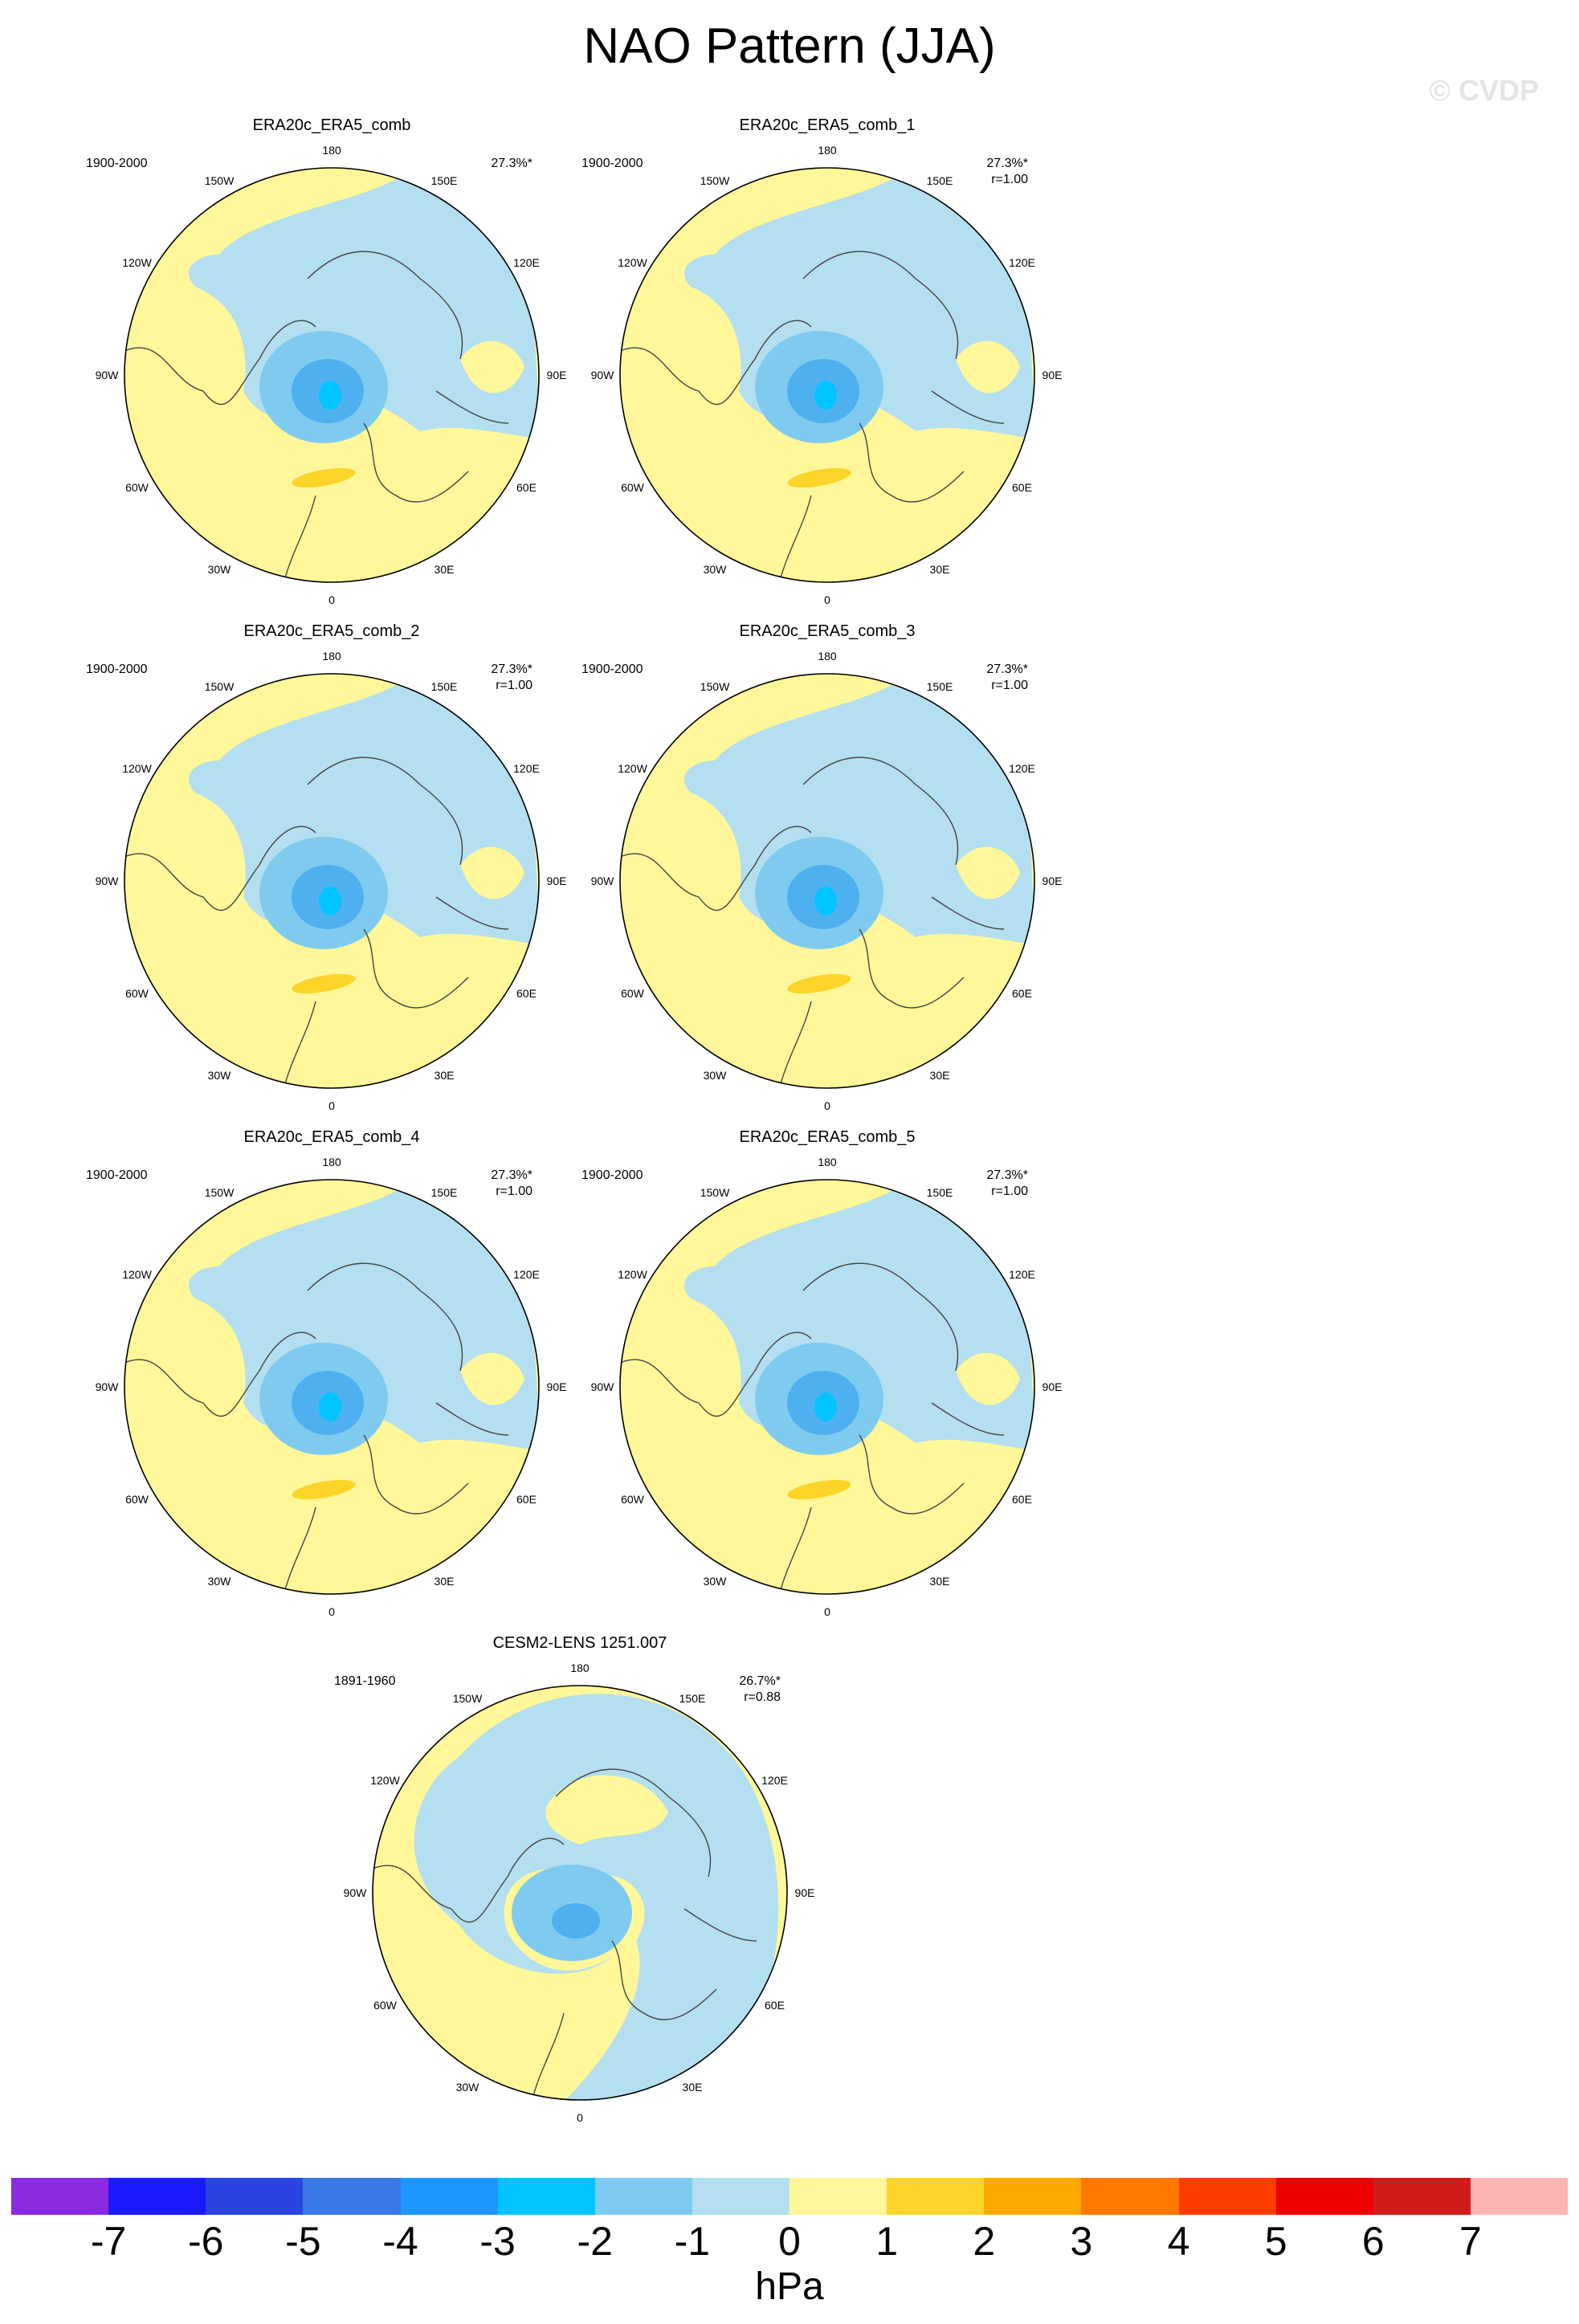 Image resolution: width=1579 pixels, height=2324 pixels. I want to click on panel-title: ERA20c_ERA5_comb, so click(331, 125).